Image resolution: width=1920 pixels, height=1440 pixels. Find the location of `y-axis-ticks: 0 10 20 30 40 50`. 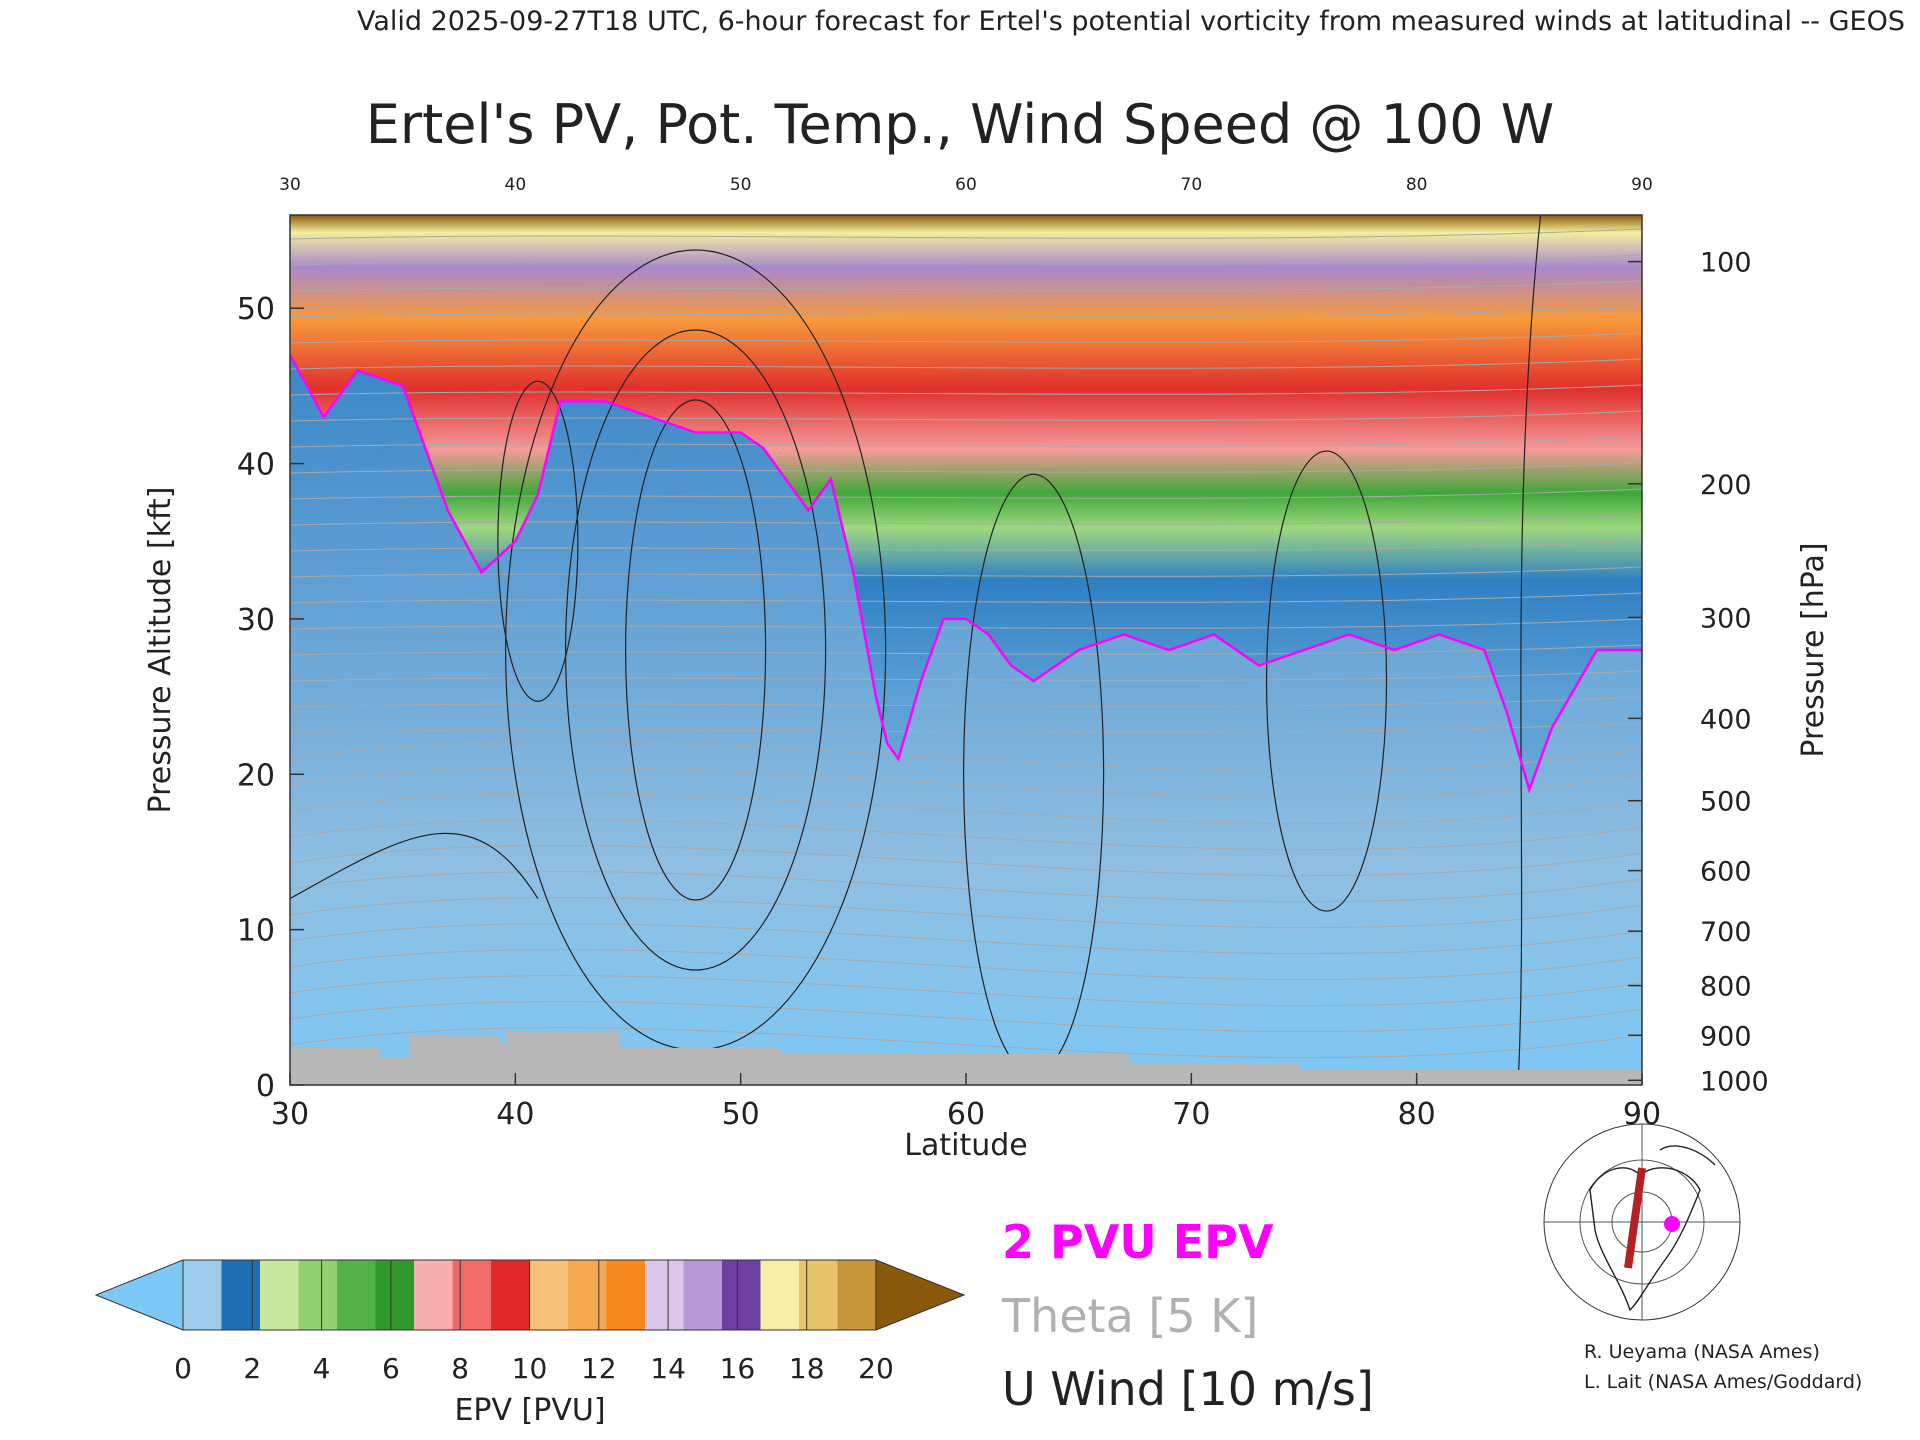

y-axis-ticks: 0 10 20 30 40 50 is located at coordinates (270, 698).